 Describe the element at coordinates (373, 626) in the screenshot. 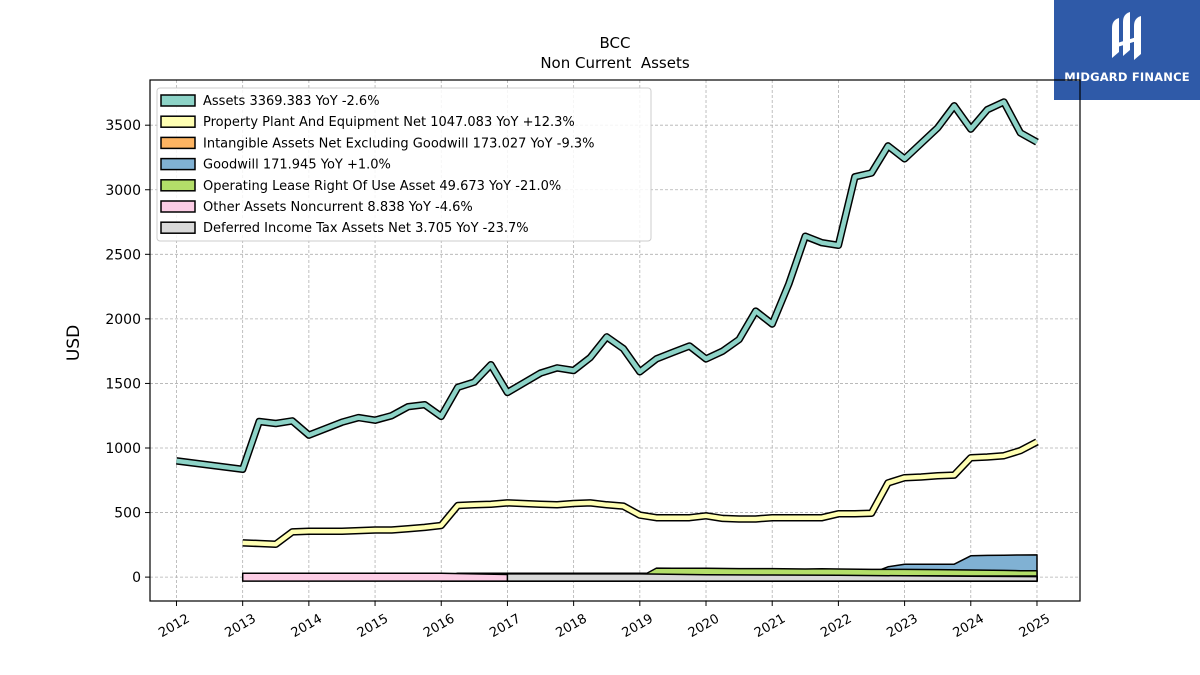

I see `x-tick-label: 2015` at that location.